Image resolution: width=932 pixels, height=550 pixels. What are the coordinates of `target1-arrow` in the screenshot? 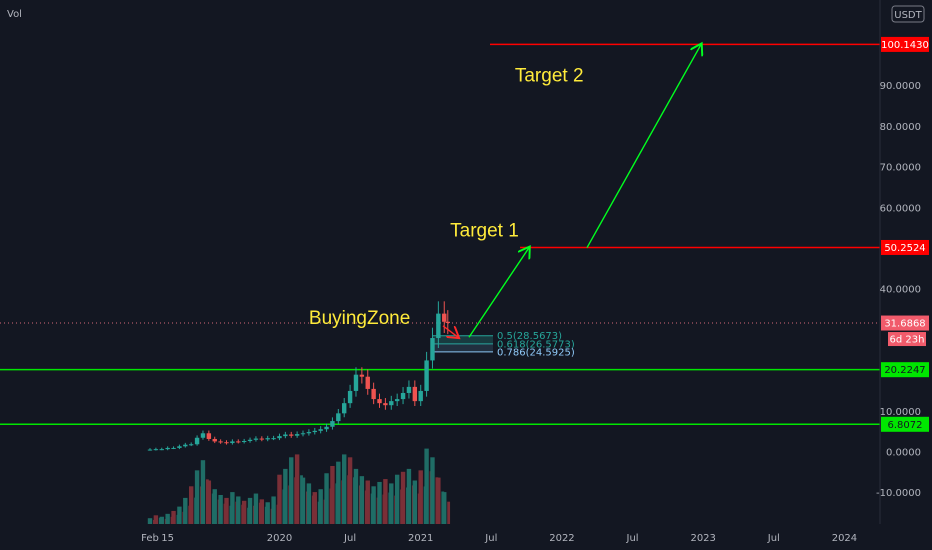 It's located at (498, 293).